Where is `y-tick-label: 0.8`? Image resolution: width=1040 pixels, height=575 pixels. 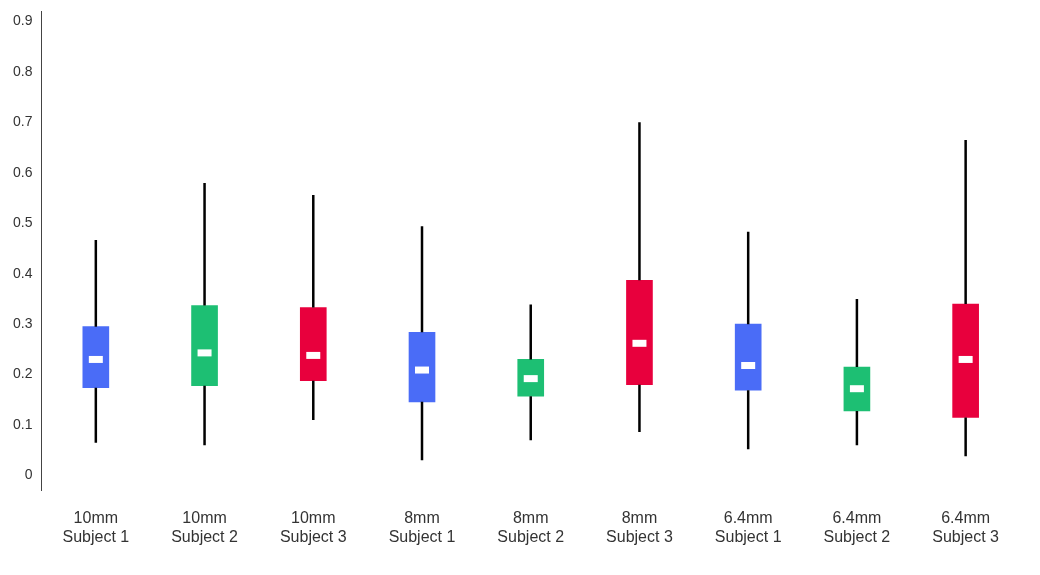 y-tick-label: 0.8 is located at coordinates (22, 70).